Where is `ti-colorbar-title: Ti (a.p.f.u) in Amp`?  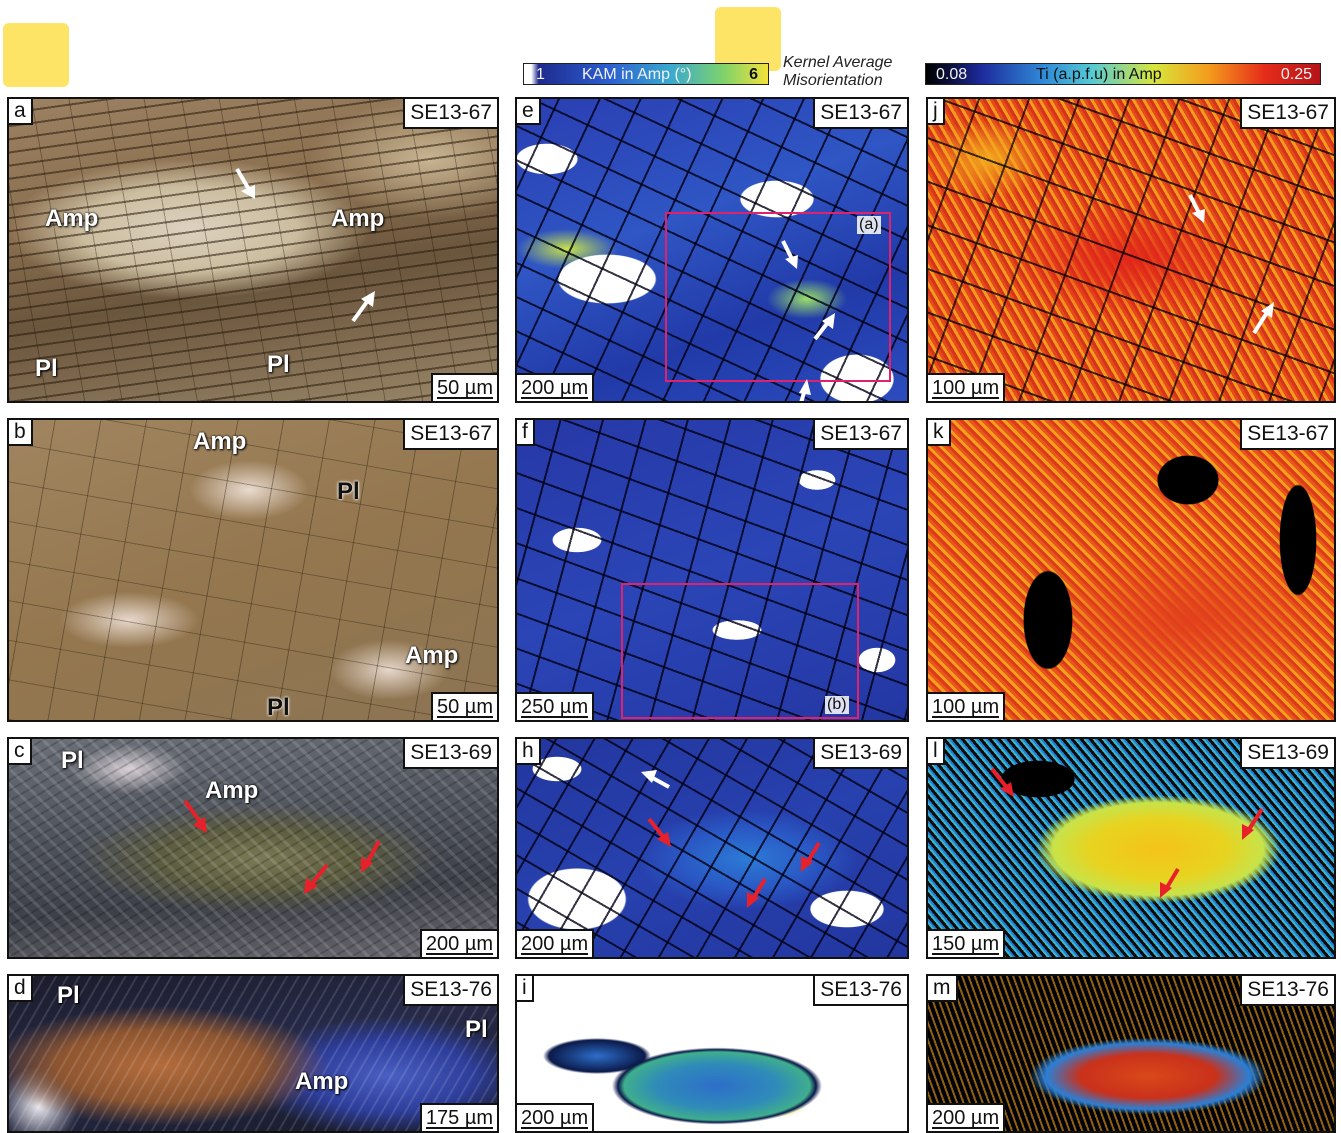
ti-colorbar-title: Ti (a.p.f.u) in Amp is located at coordinates (1099, 74).